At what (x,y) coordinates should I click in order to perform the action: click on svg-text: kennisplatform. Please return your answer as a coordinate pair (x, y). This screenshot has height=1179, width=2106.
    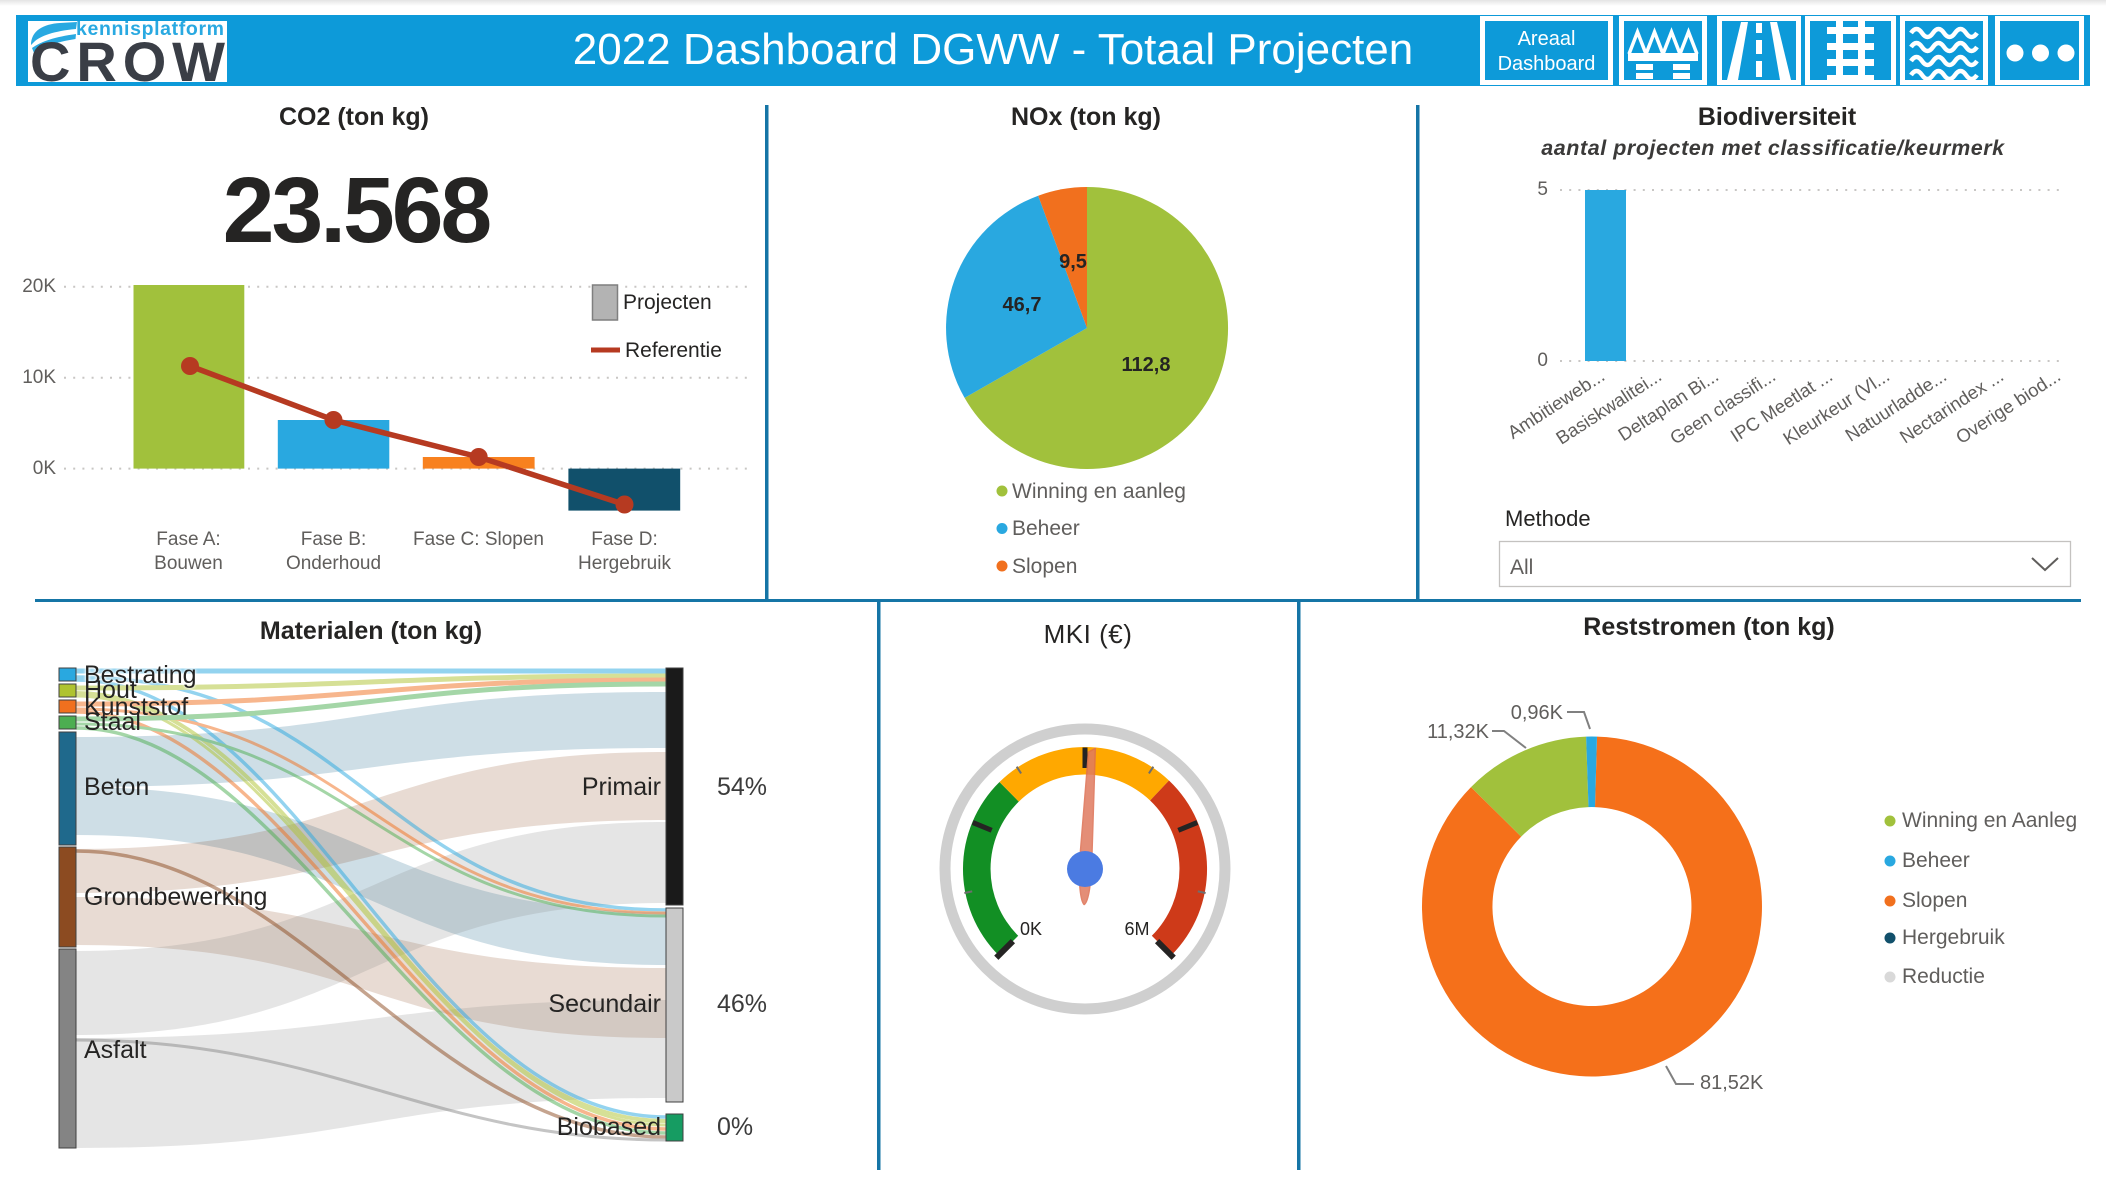
    Looking at the image, I should click on (150, 29).